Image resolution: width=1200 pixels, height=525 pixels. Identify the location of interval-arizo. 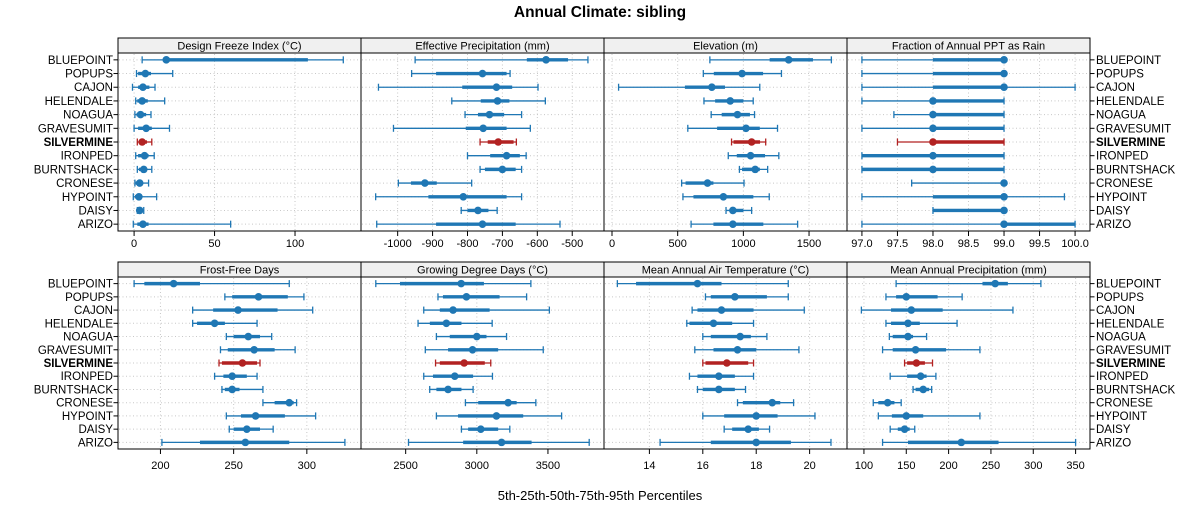
(979, 442).